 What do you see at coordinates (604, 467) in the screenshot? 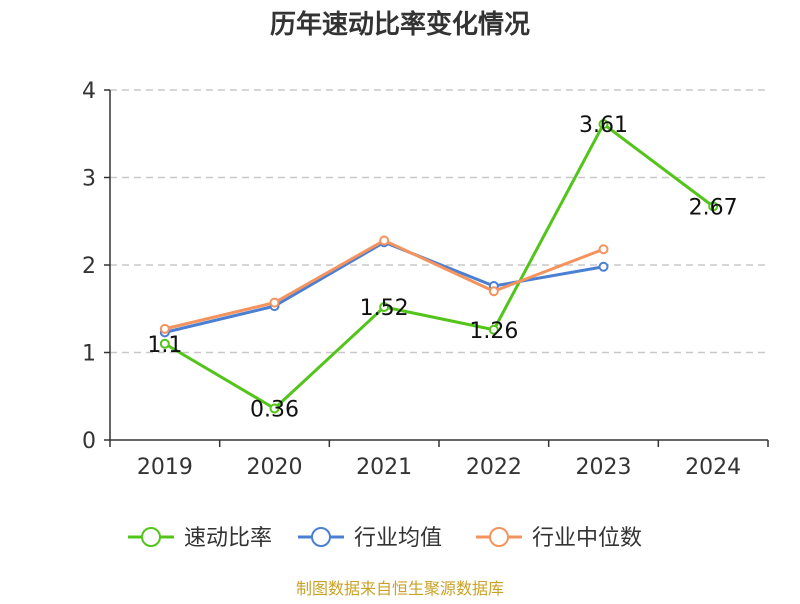
I see `x-tick-label: 2023` at bounding box center [604, 467].